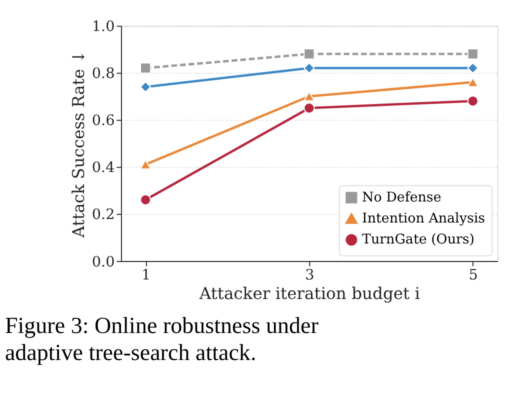 This screenshot has height=406, width=507. What do you see at coordinates (473, 276) in the screenshot?
I see `x-tick-label: 5` at bounding box center [473, 276].